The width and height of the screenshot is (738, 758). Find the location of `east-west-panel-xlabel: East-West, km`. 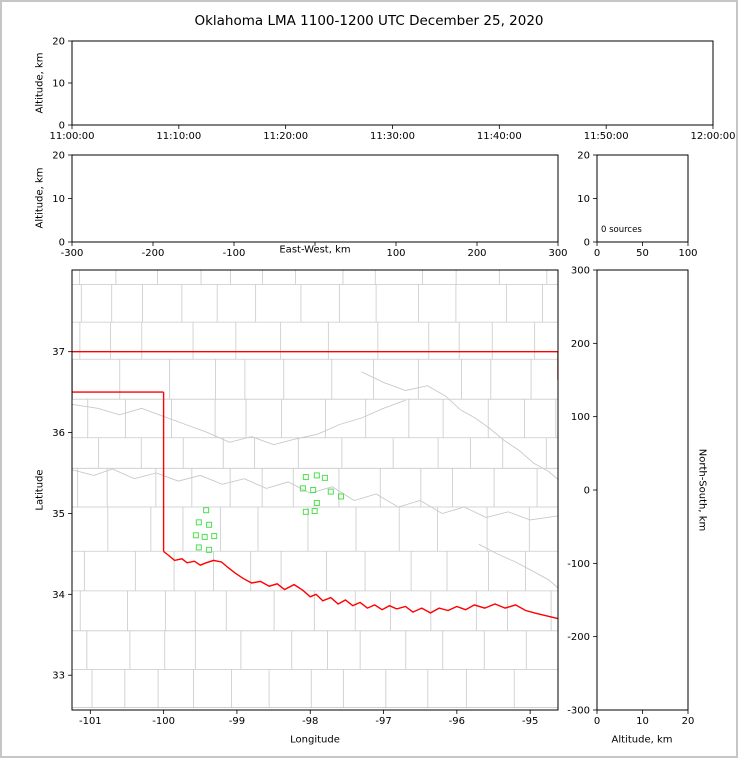

east-west-panel-xlabel: East-West, km is located at coordinates (315, 250).